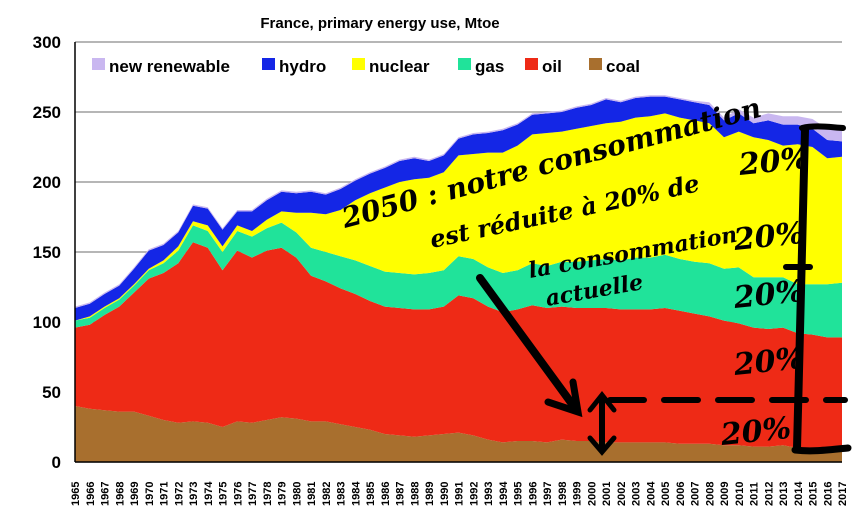 The image size is (859, 511). Describe the element at coordinates (552, 66) in the screenshot. I see `legend-label: oil` at that location.